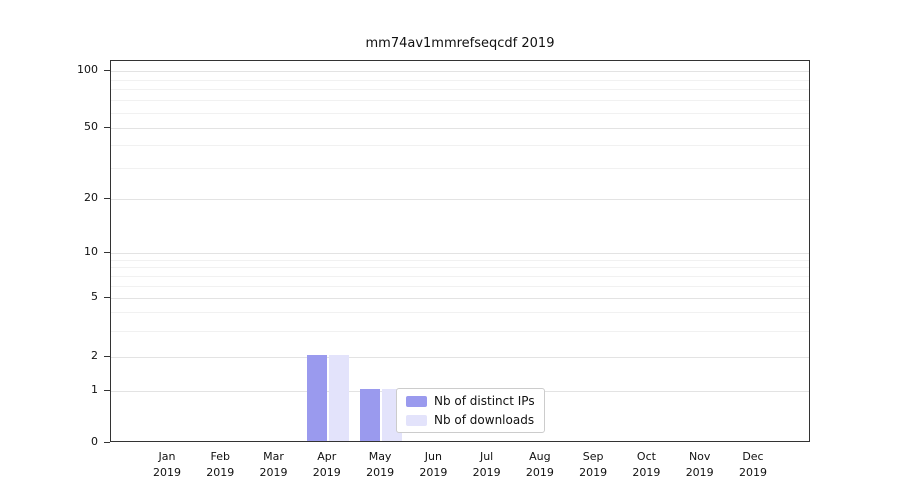 This screenshot has width=900, height=500. Describe the element at coordinates (484, 420) in the screenshot. I see `legend-label-downloads: Nb of downloads` at that location.